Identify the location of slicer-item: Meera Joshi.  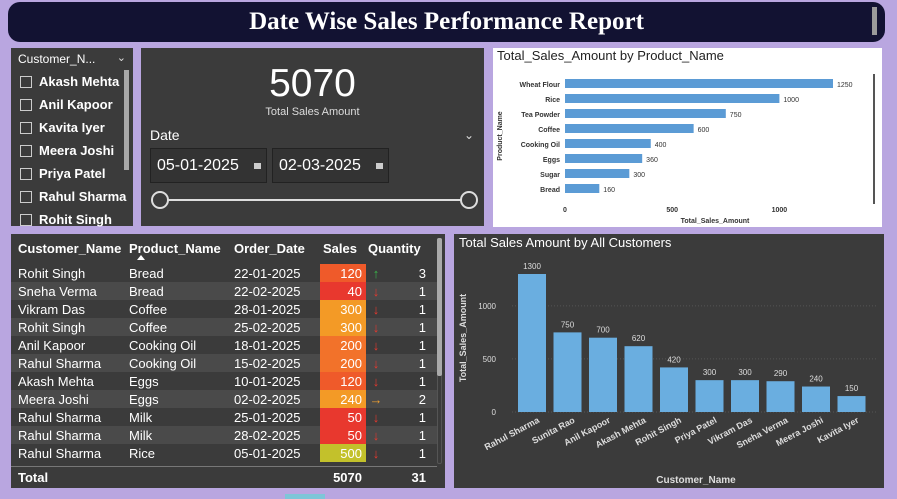
(73, 150).